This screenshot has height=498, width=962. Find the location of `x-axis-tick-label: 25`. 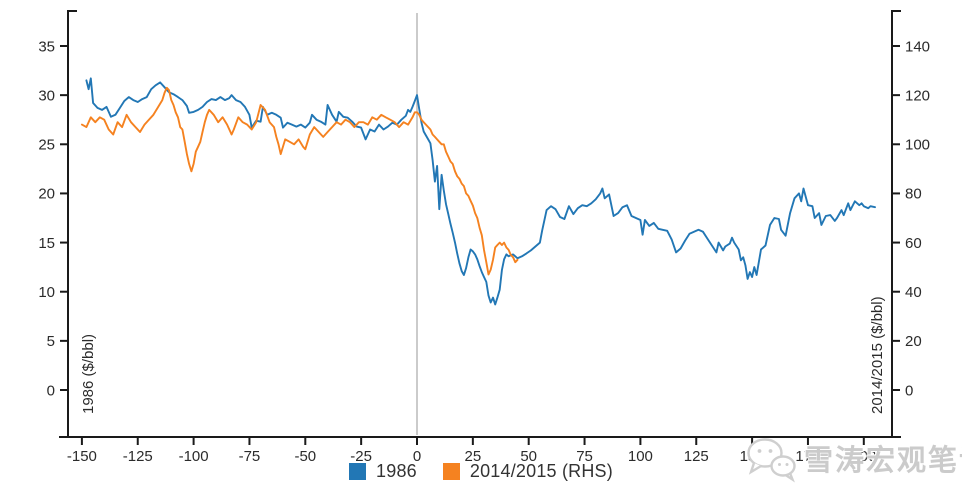

x-axis-tick-label: 25 is located at coordinates (473, 456).